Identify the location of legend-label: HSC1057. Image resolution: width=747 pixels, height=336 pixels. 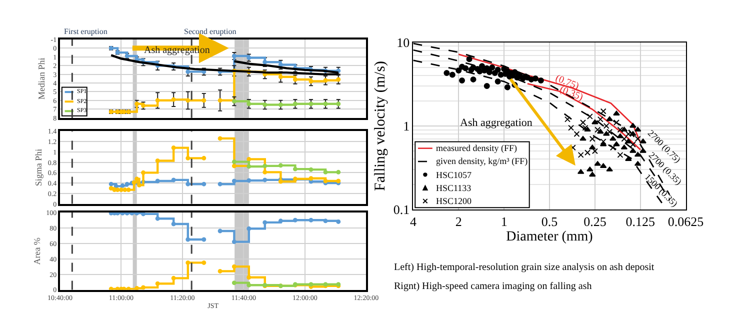
(454, 175).